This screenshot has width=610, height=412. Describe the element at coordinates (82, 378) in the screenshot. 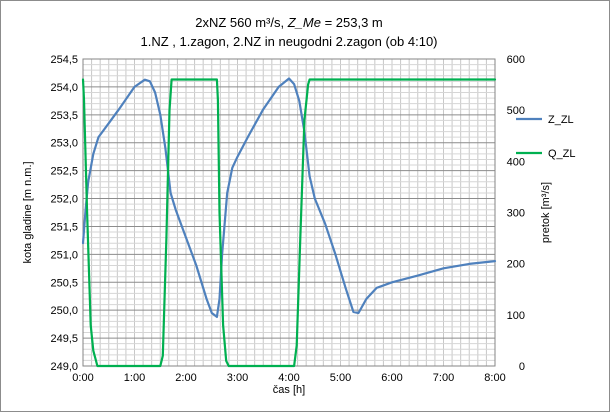

I see `x-tick-label: 0:00` at that location.